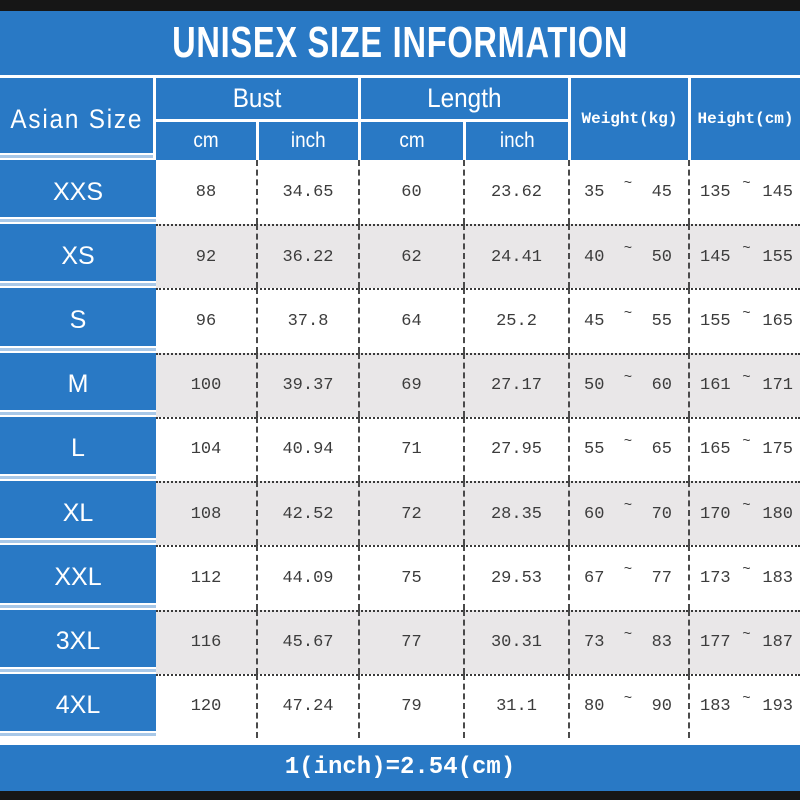 This screenshot has height=800, width=800. What do you see at coordinates (78, 706) in the screenshot?
I see `size-label-cell: 4XL` at bounding box center [78, 706].